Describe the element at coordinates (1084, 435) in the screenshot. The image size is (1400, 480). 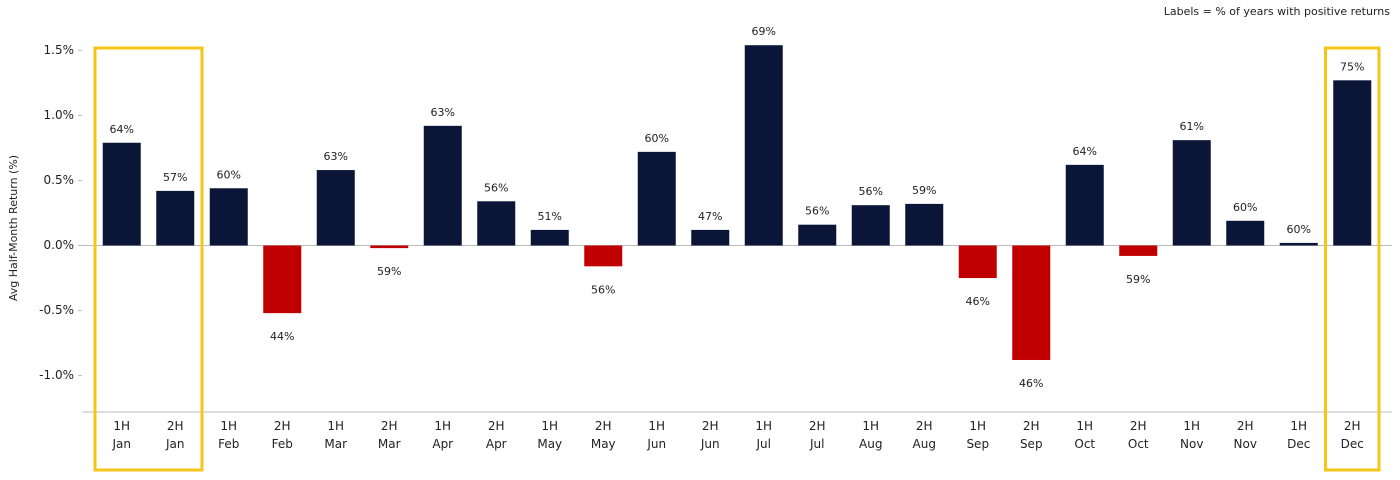
I see `x-tick-label: 1H Oct` at that location.